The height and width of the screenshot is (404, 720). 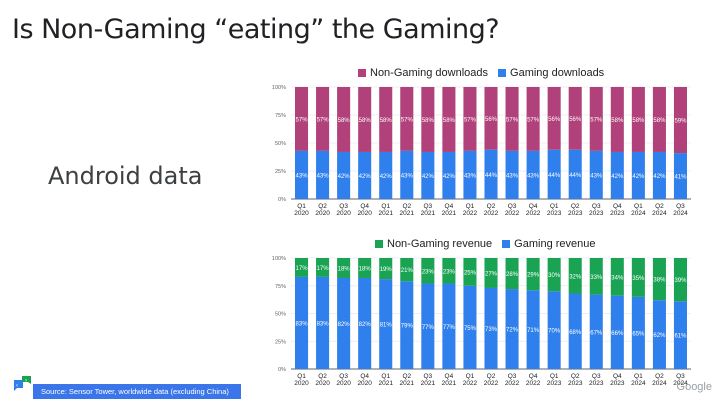 I want to click on y-tick-label: 75%, so click(x=280, y=287).